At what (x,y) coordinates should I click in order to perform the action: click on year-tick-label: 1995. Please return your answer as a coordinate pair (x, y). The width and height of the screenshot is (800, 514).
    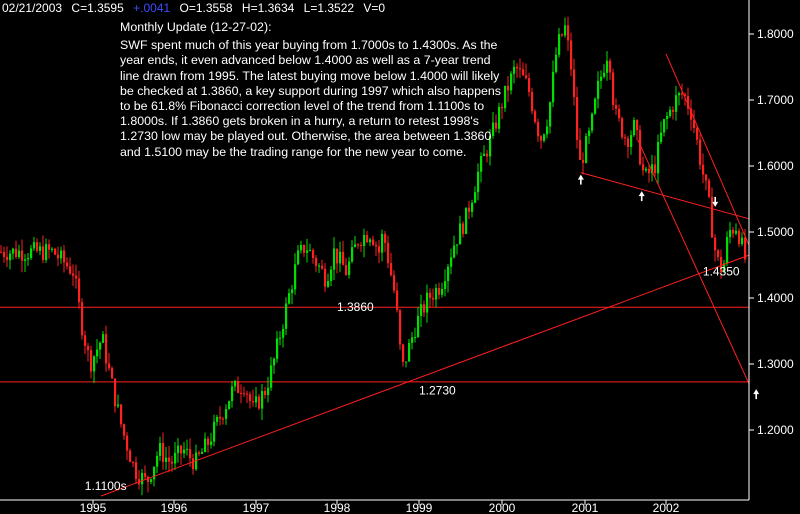
    Looking at the image, I should click on (93, 507).